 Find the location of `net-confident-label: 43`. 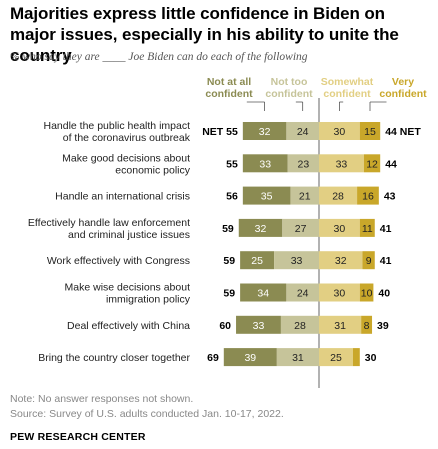

net-confident-label: 43 is located at coordinates (390, 197).